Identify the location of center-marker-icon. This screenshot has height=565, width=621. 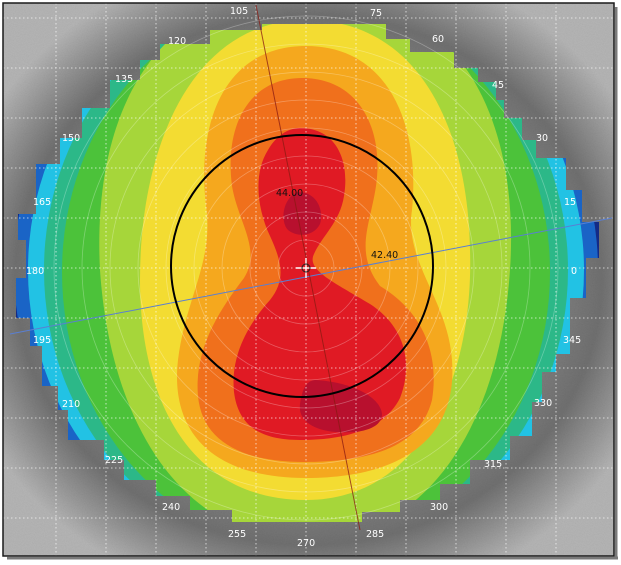
(306, 268).